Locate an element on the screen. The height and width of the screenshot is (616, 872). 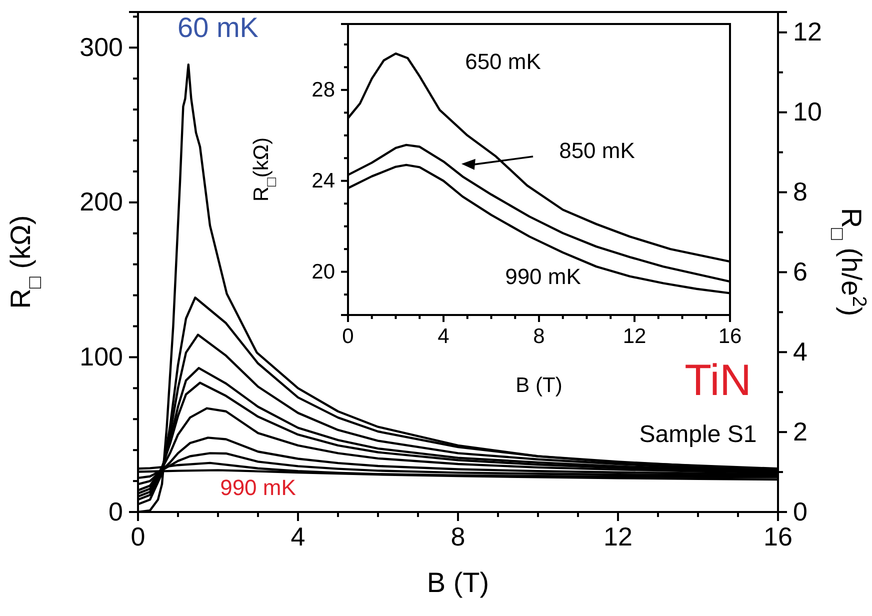
y-tick-label: 300 is located at coordinates (101, 47).